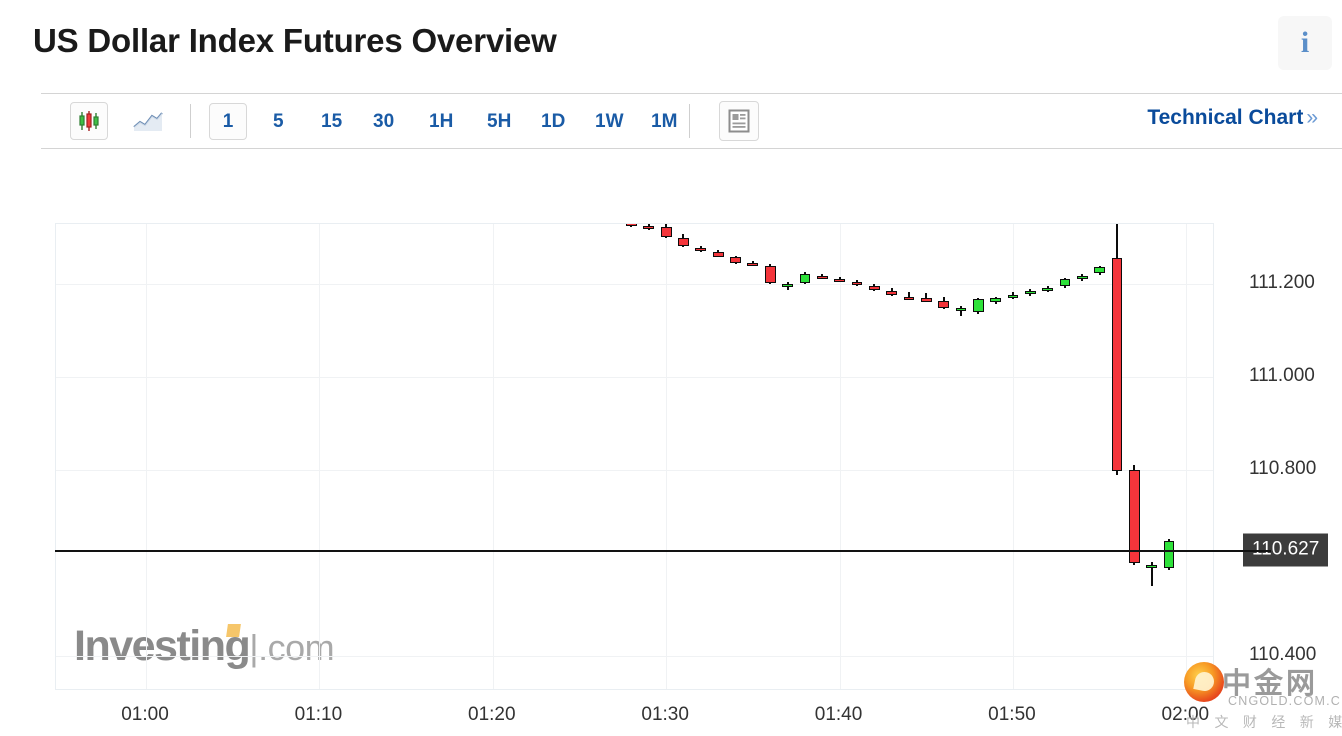 This screenshot has width=1342, height=736. What do you see at coordinates (145, 714) in the screenshot?
I see `x-axis-tick: 01:00` at bounding box center [145, 714].